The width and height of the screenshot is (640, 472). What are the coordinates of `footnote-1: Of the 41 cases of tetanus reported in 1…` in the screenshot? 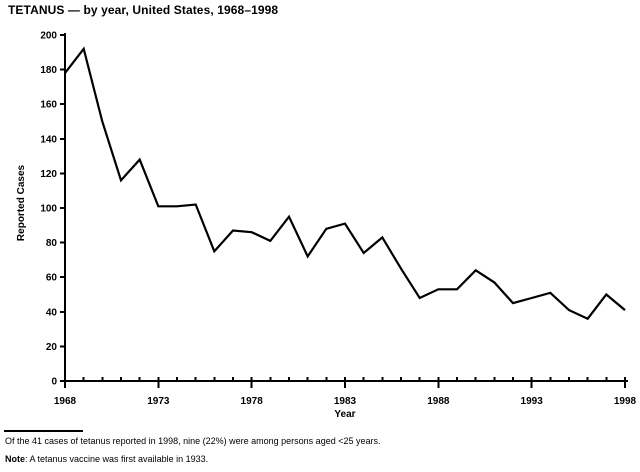 It's located at (193, 441).